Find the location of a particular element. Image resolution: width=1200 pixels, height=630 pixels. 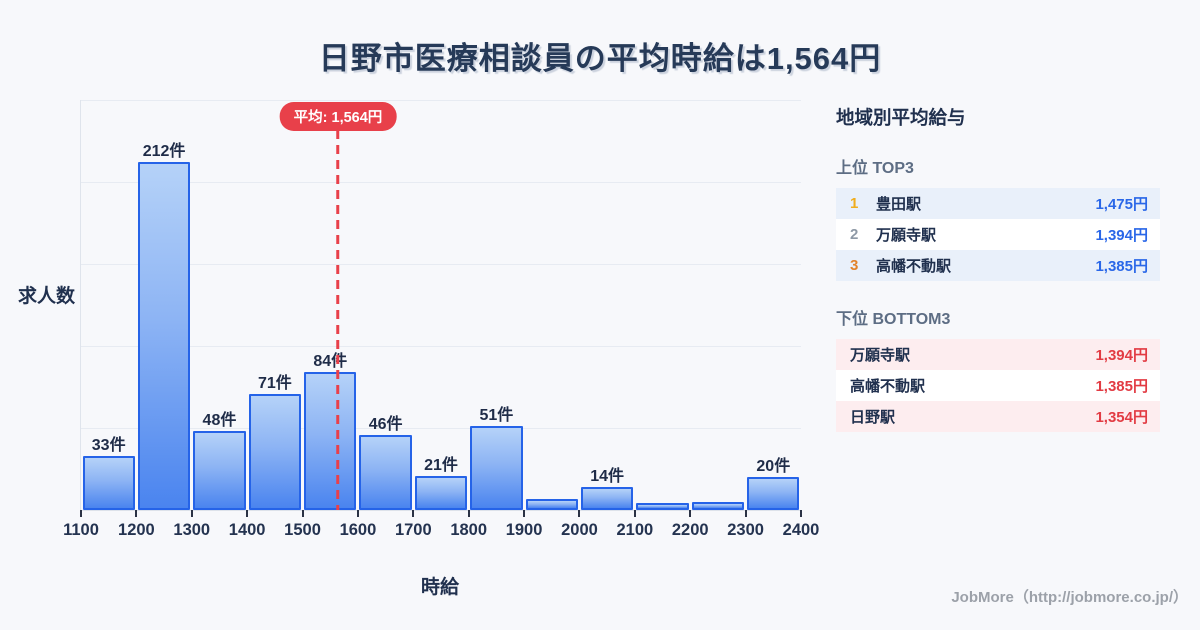

x-tick-label: 1400 is located at coordinates (247, 530).